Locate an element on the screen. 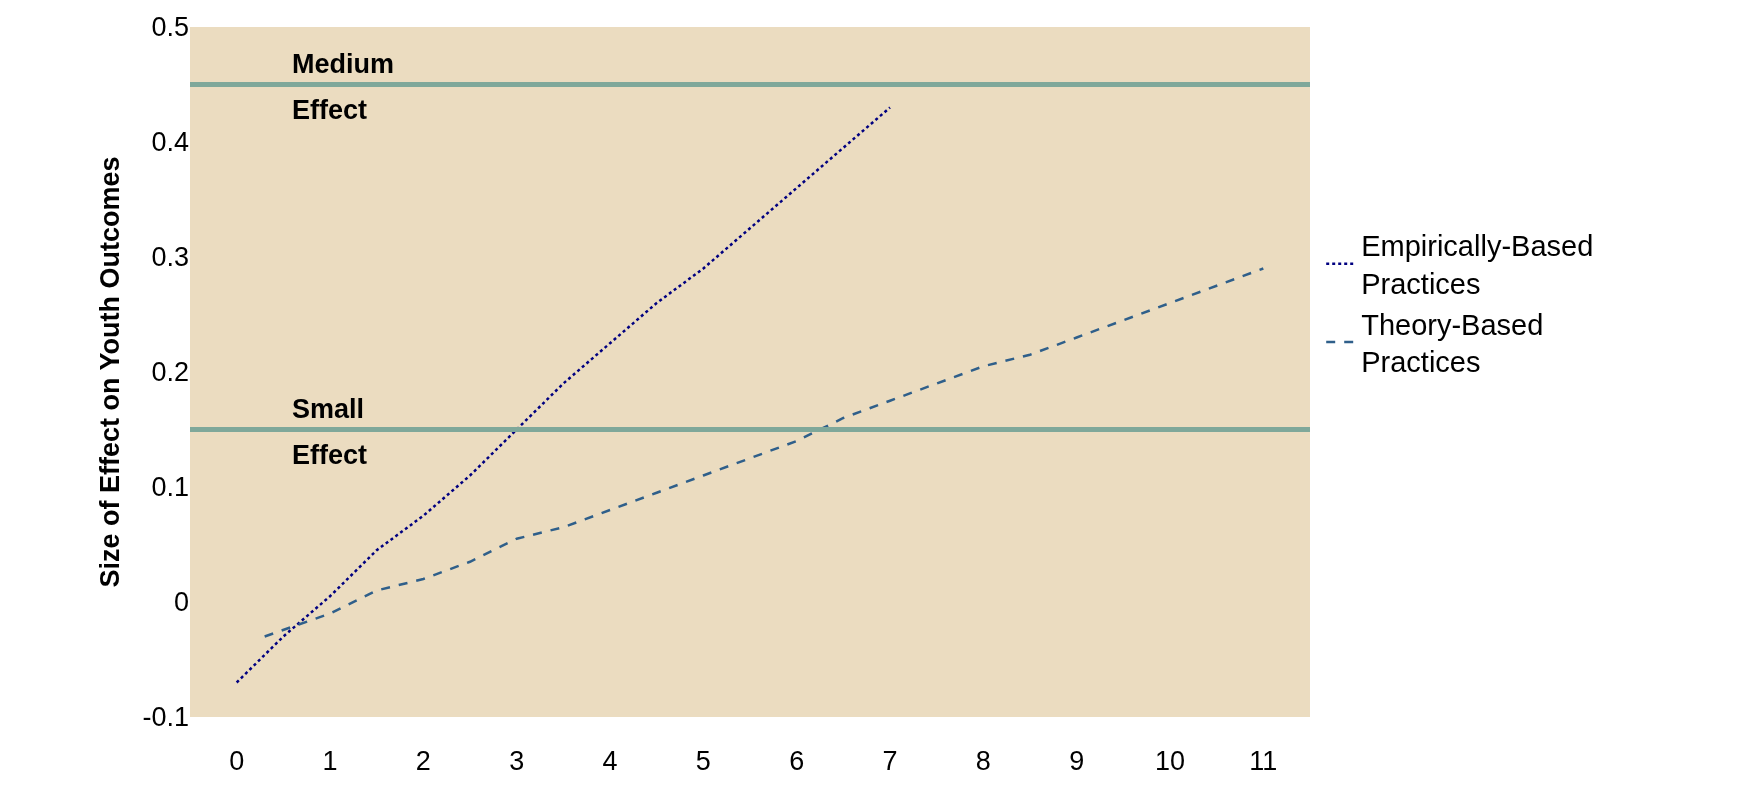 This screenshot has width=1750, height=805. x-tick-label: 10 is located at coordinates (1170, 761).